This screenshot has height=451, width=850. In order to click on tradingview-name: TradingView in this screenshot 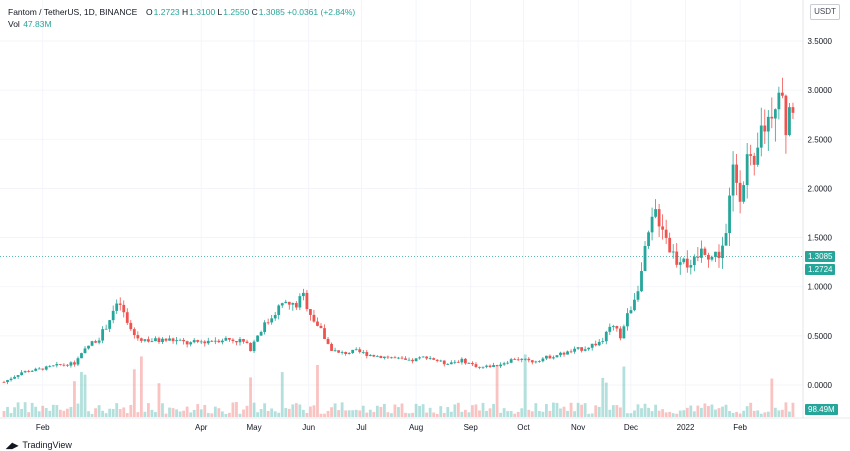, I will do `click(47, 445)`.